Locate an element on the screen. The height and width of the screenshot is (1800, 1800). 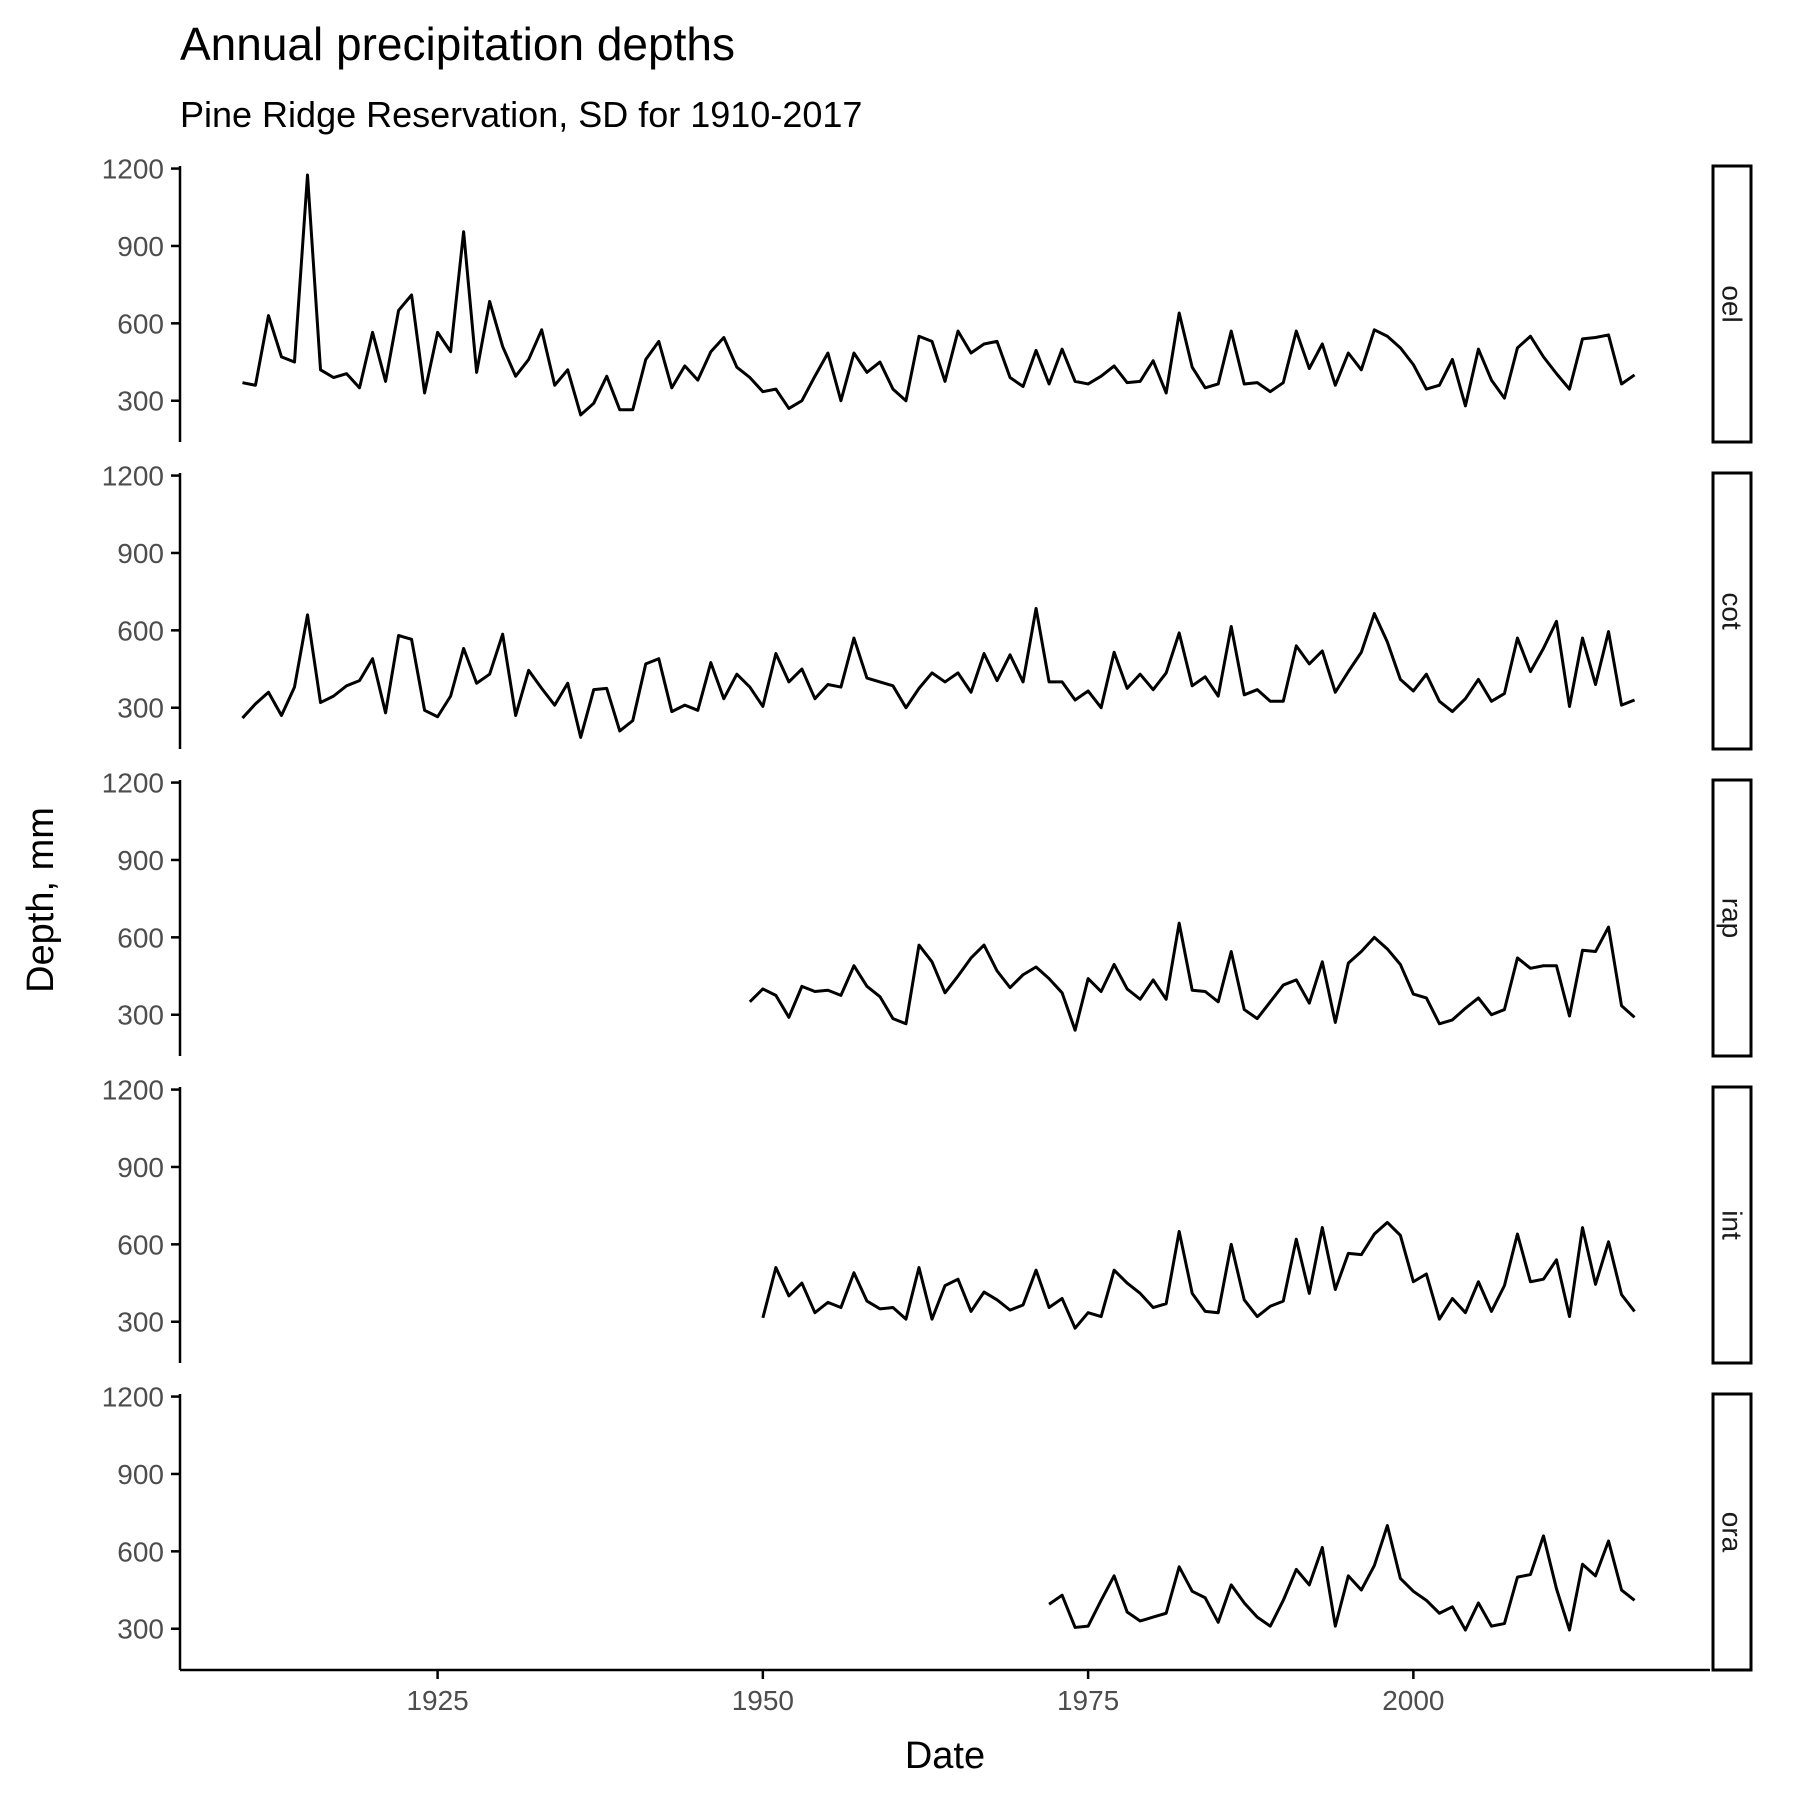
facet-panel-rap: 300 600 900 1200 rap is located at coordinates (927, 913).